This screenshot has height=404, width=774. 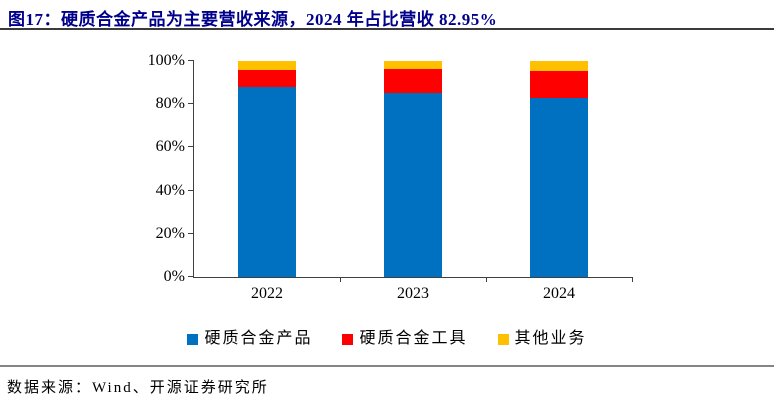 I want to click on legend-item: 硬质合金产品, so click(x=249, y=339).